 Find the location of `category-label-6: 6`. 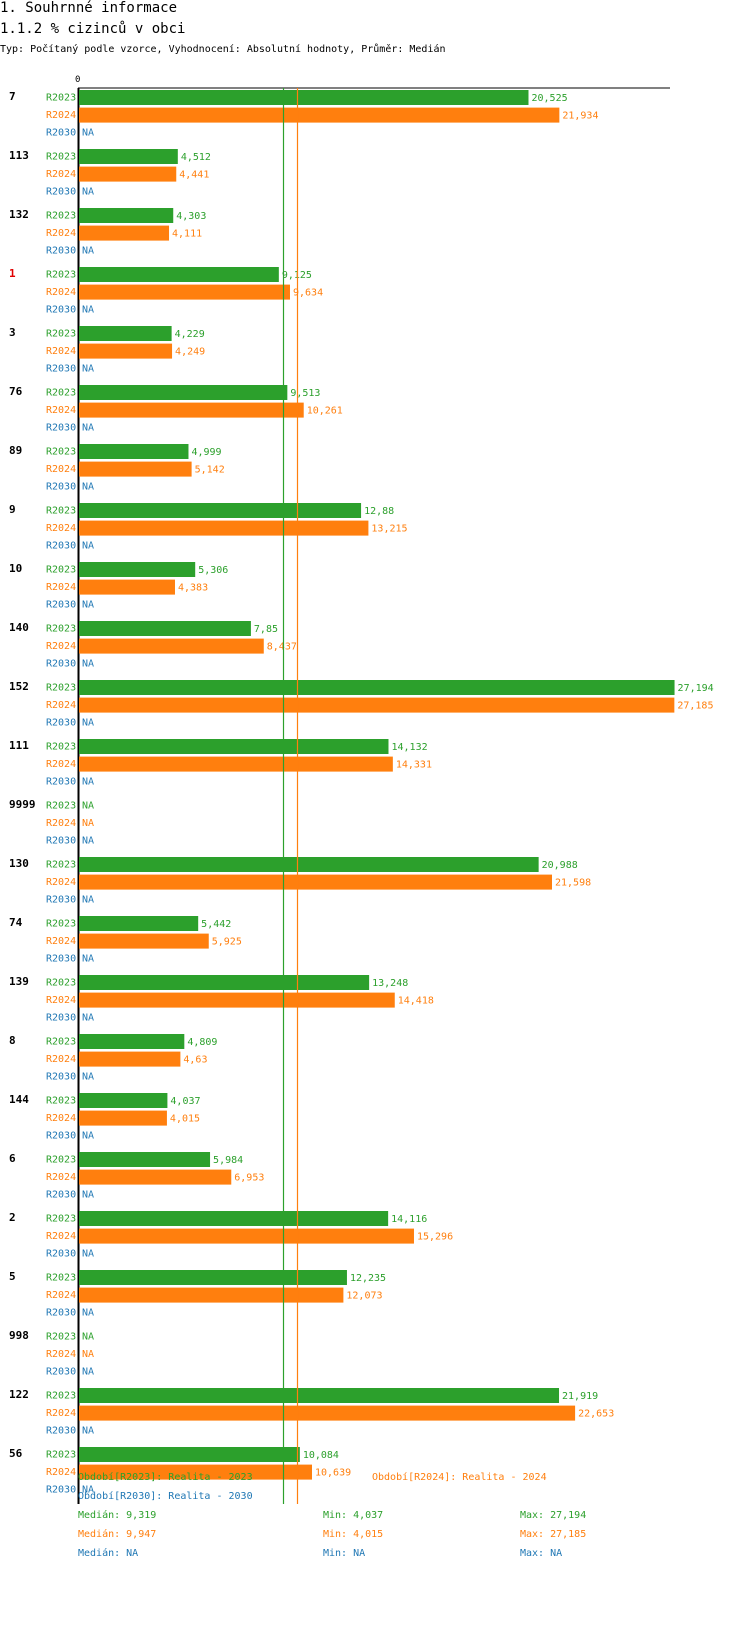

category-label-6: 6 is located at coordinates (12, 1158).